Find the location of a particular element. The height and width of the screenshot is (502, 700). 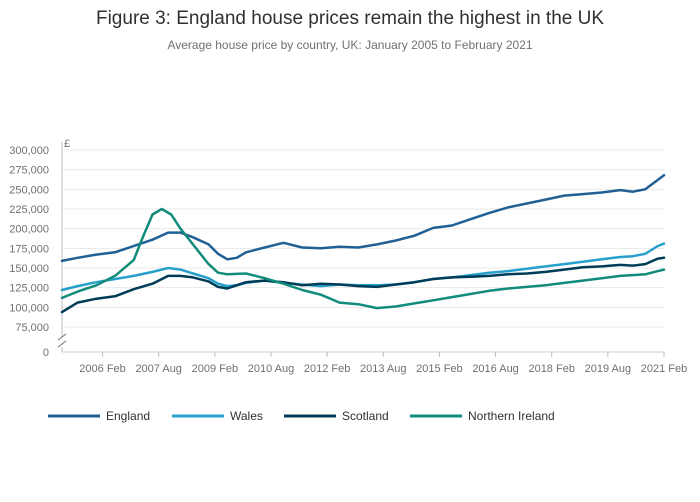

x-tick-label: 2018 Feb is located at coordinates (551, 369).